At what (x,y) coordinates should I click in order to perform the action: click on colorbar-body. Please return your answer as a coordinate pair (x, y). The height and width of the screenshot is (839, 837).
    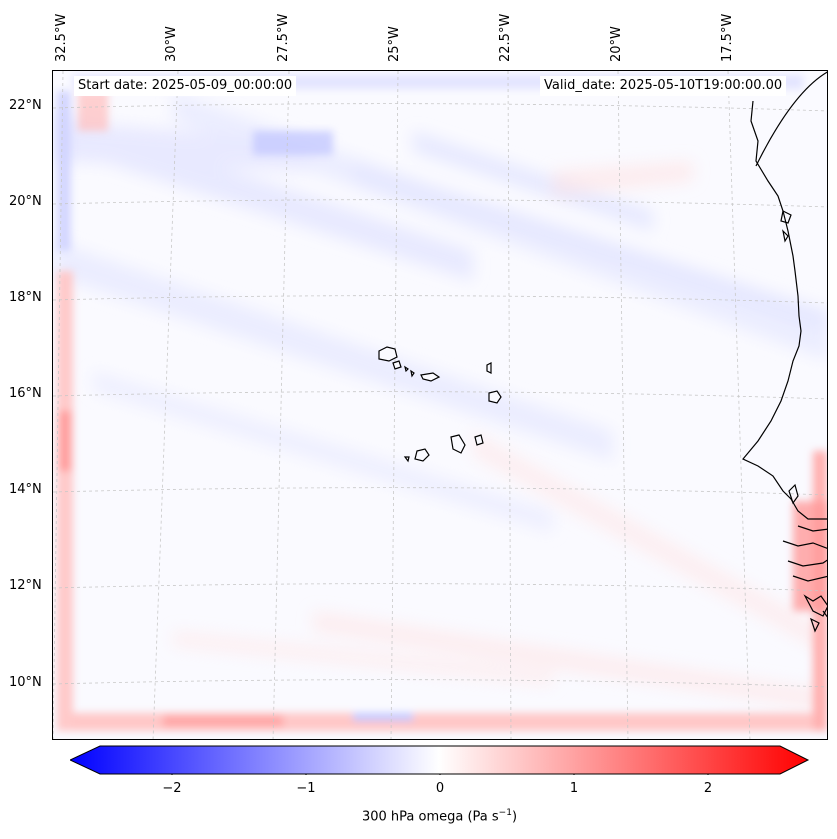
    Looking at the image, I should click on (440, 760).